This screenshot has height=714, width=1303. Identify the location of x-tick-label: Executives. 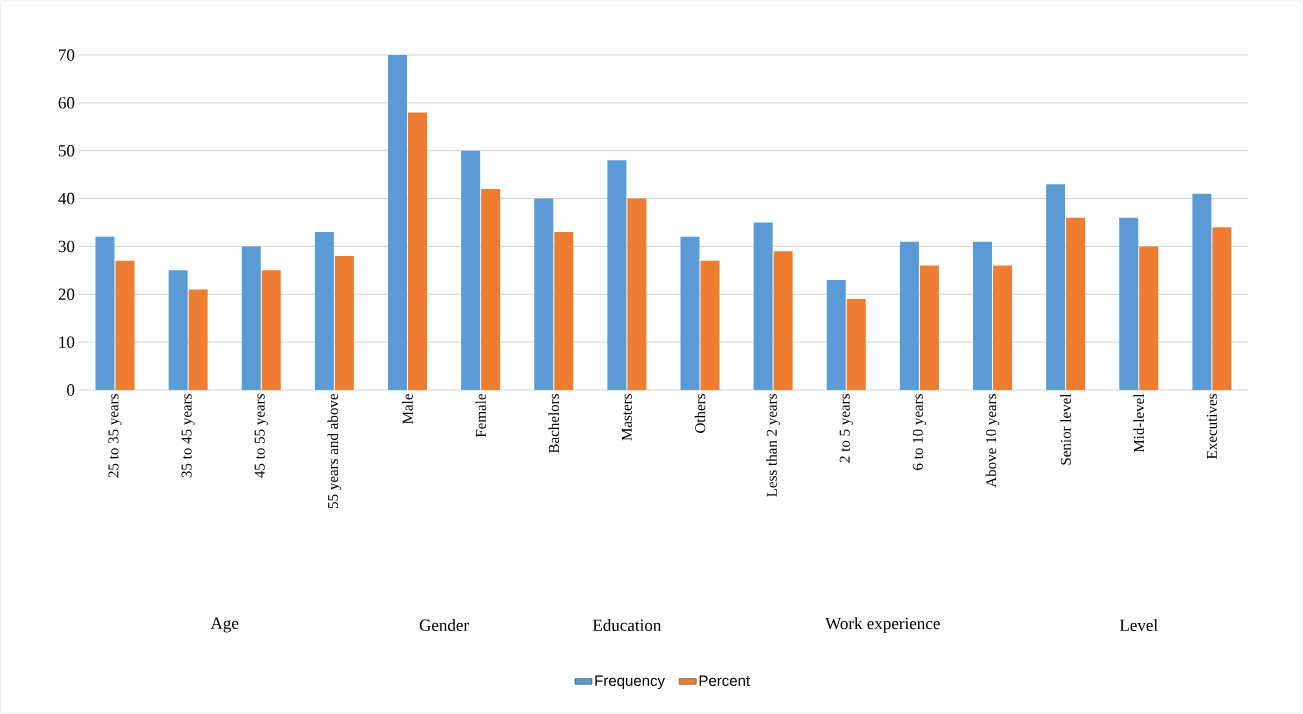
(1211, 426).